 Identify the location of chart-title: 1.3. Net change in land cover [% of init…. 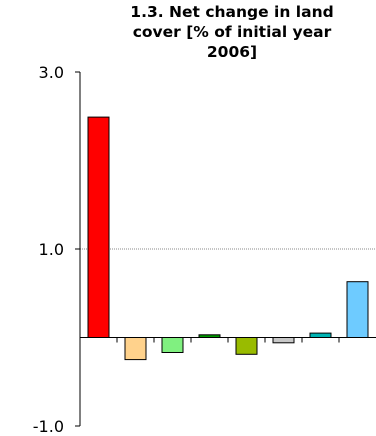
(232, 32).